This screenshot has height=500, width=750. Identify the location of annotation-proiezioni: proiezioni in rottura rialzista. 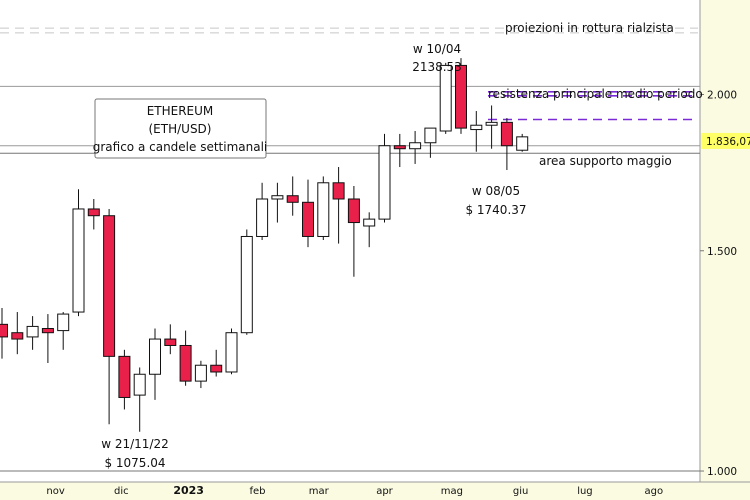
(589, 28).